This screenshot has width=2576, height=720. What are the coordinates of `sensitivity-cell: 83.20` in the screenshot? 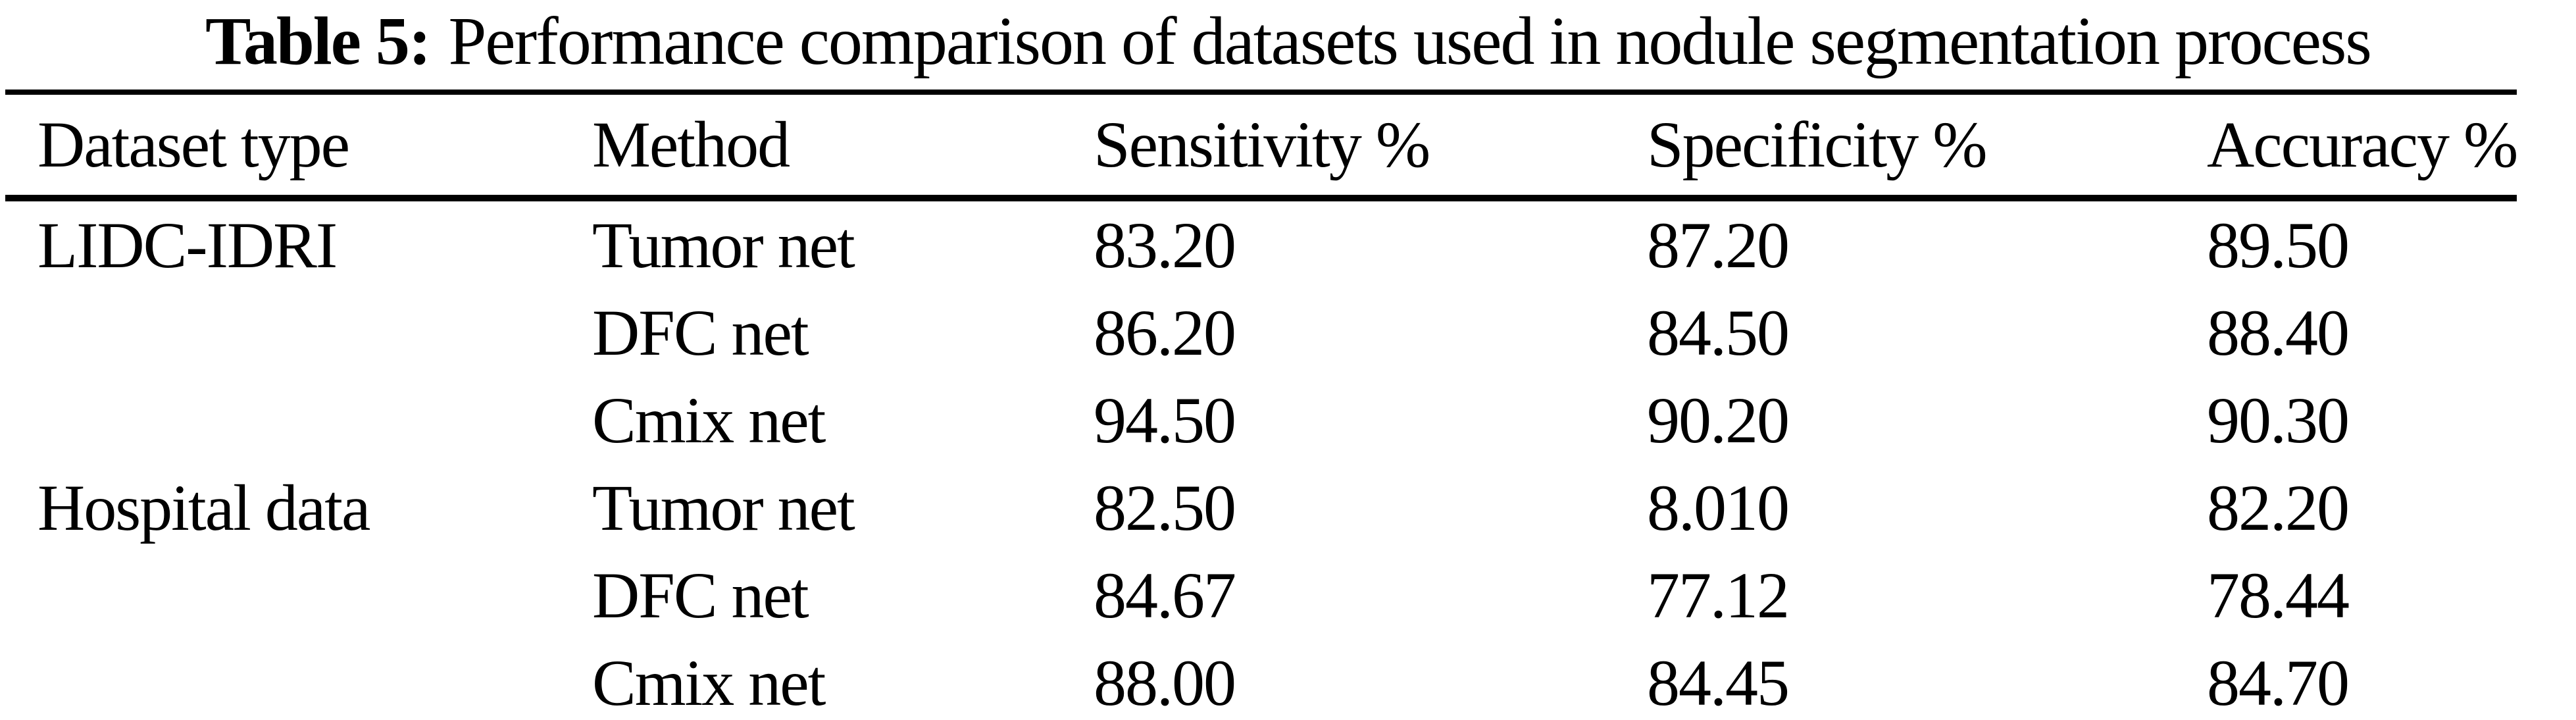 It's located at (1165, 245).